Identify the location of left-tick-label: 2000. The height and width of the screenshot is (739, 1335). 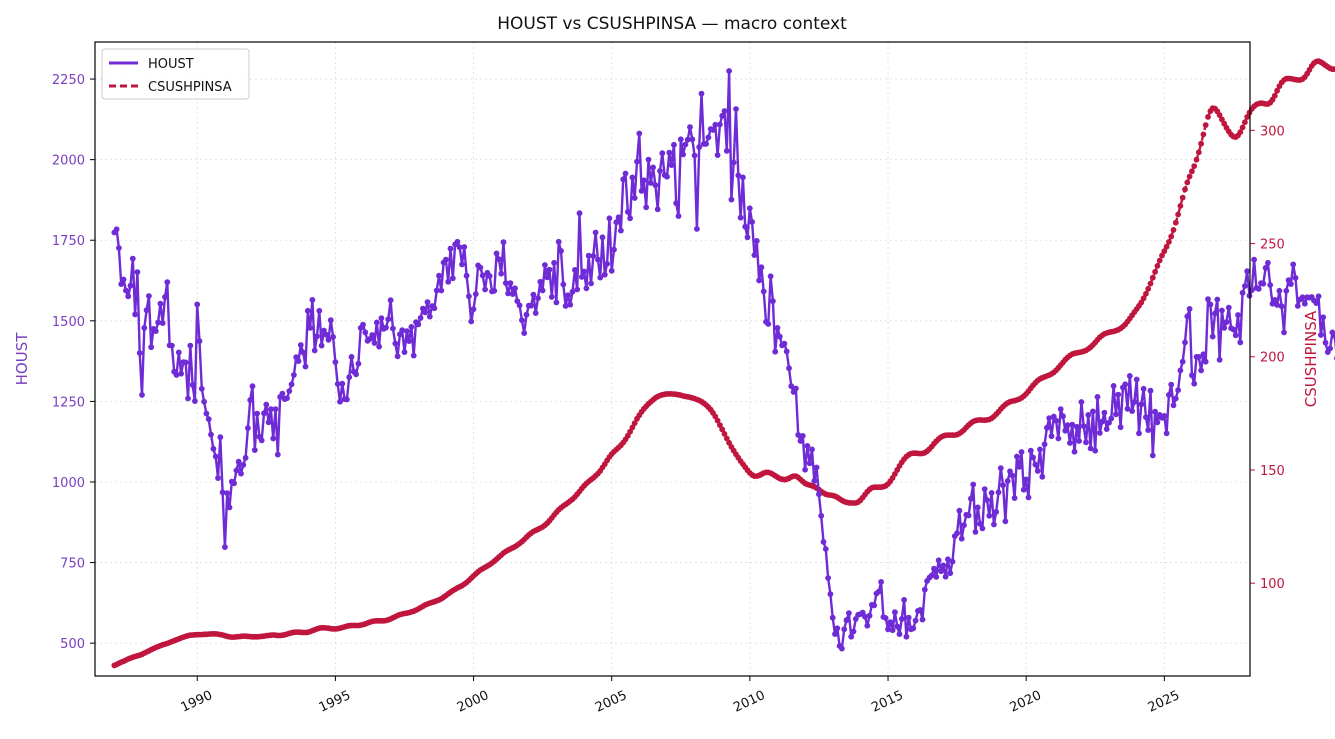
(68, 161).